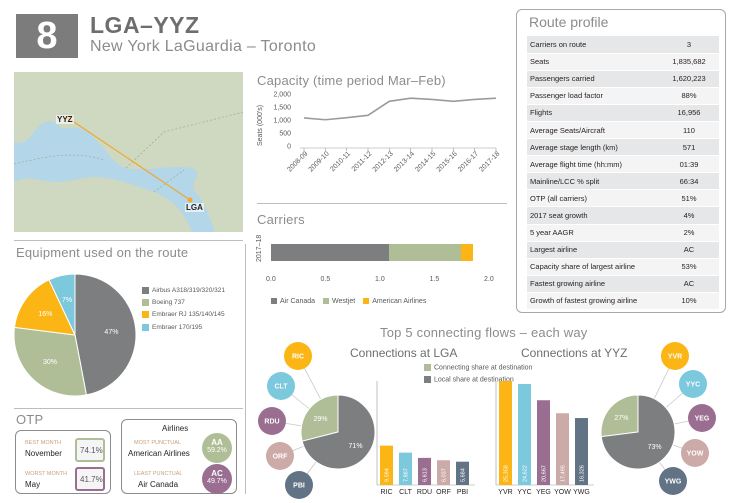 This screenshot has width=730, height=503. Describe the element at coordinates (175, 428) in the screenshot. I see `airlines-title: Airlines` at that location.